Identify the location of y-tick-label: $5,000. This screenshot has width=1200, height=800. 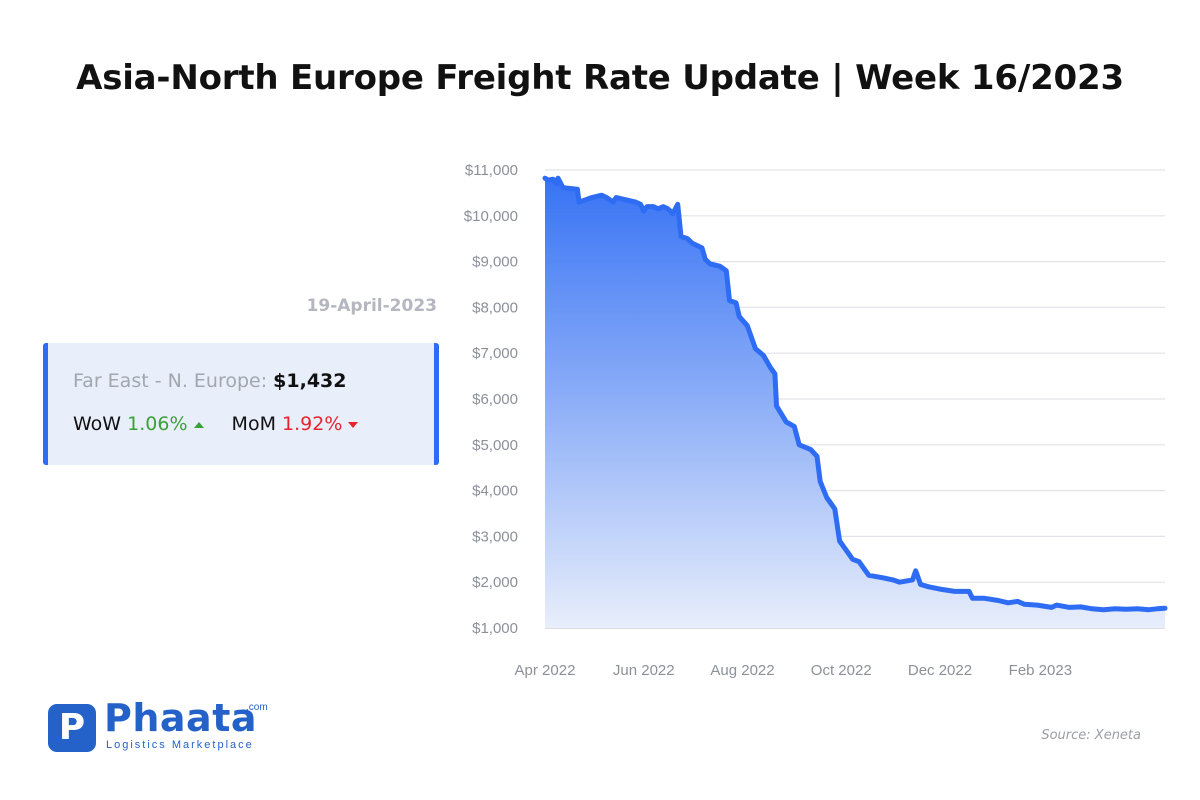
(495, 445).